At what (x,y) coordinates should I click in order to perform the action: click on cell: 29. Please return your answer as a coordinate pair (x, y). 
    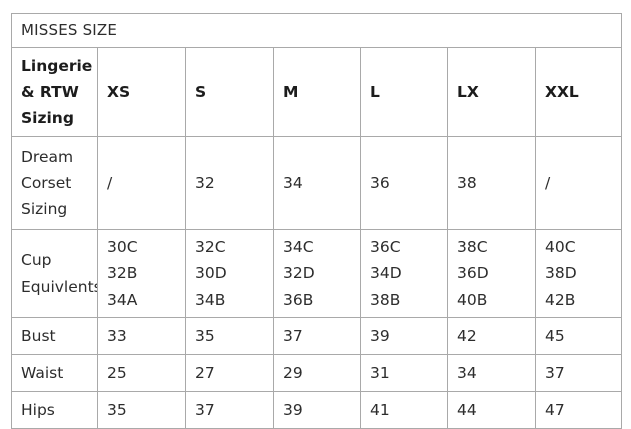
    Looking at the image, I should click on (317, 373).